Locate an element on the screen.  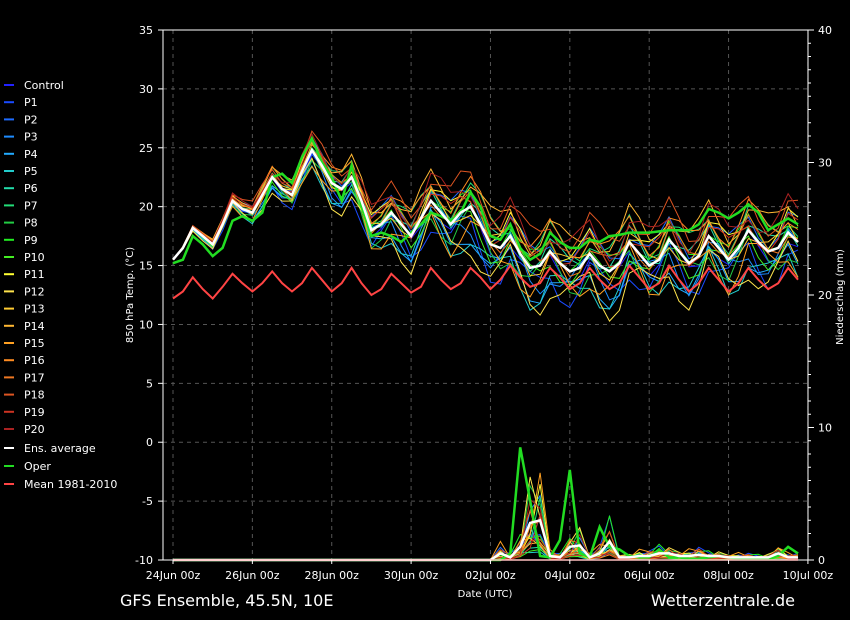
x-tick-label: 02Jul 00z is located at coordinates (490, 575).